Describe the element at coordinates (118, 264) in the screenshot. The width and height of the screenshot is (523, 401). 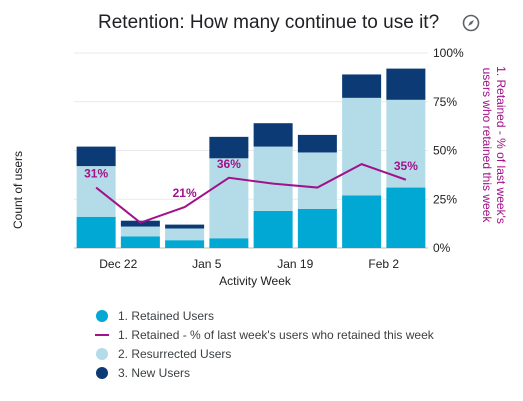
I see `x-tick-label: Dec 22` at that location.